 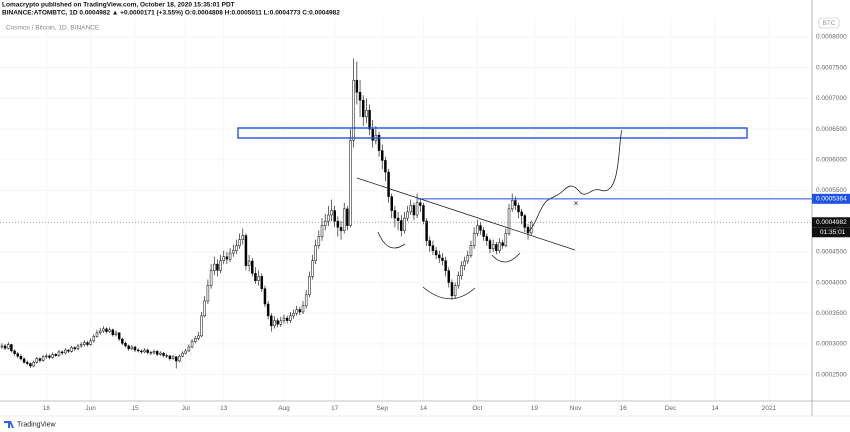 I want to click on x-tick-label: 15, so click(x=135, y=408).